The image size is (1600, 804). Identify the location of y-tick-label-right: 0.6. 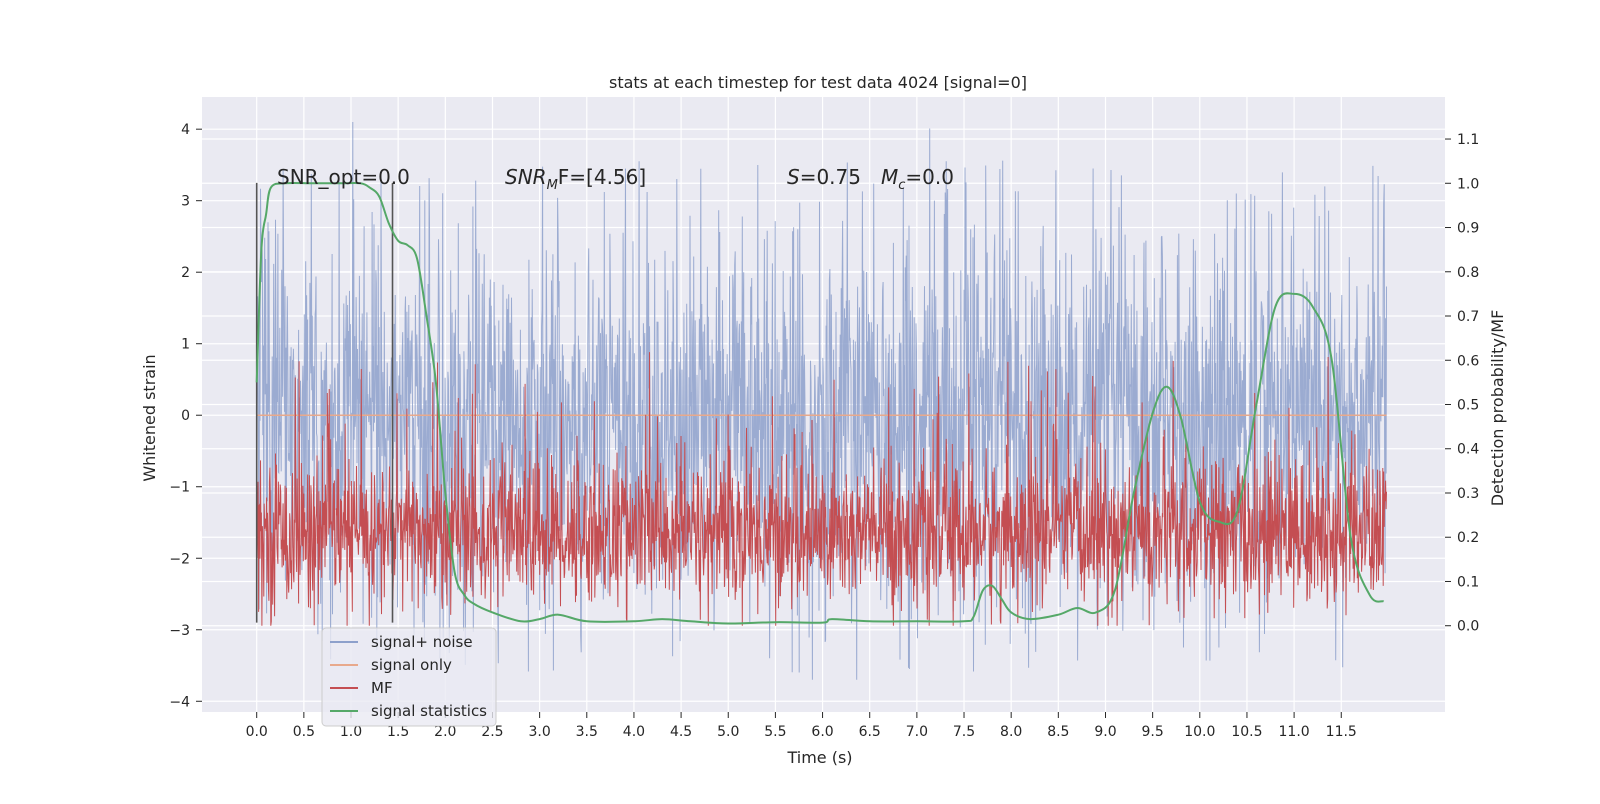
(1468, 361).